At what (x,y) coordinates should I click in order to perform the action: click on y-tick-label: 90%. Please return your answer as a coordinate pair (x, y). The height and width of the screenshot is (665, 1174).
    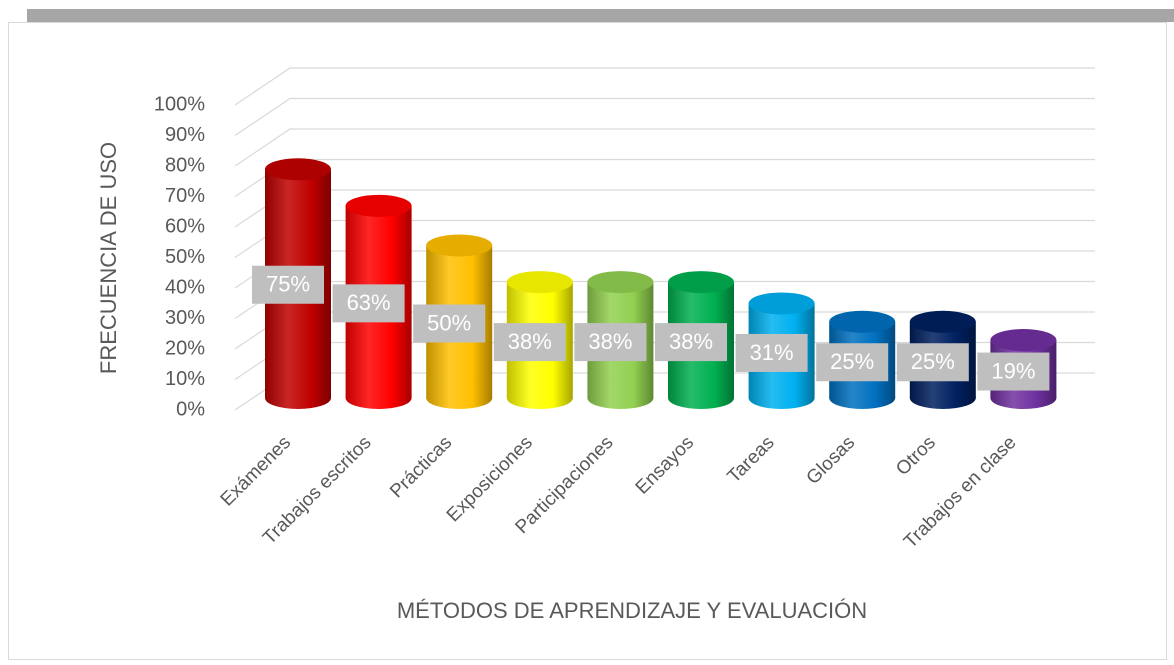
    Looking at the image, I should click on (185, 135).